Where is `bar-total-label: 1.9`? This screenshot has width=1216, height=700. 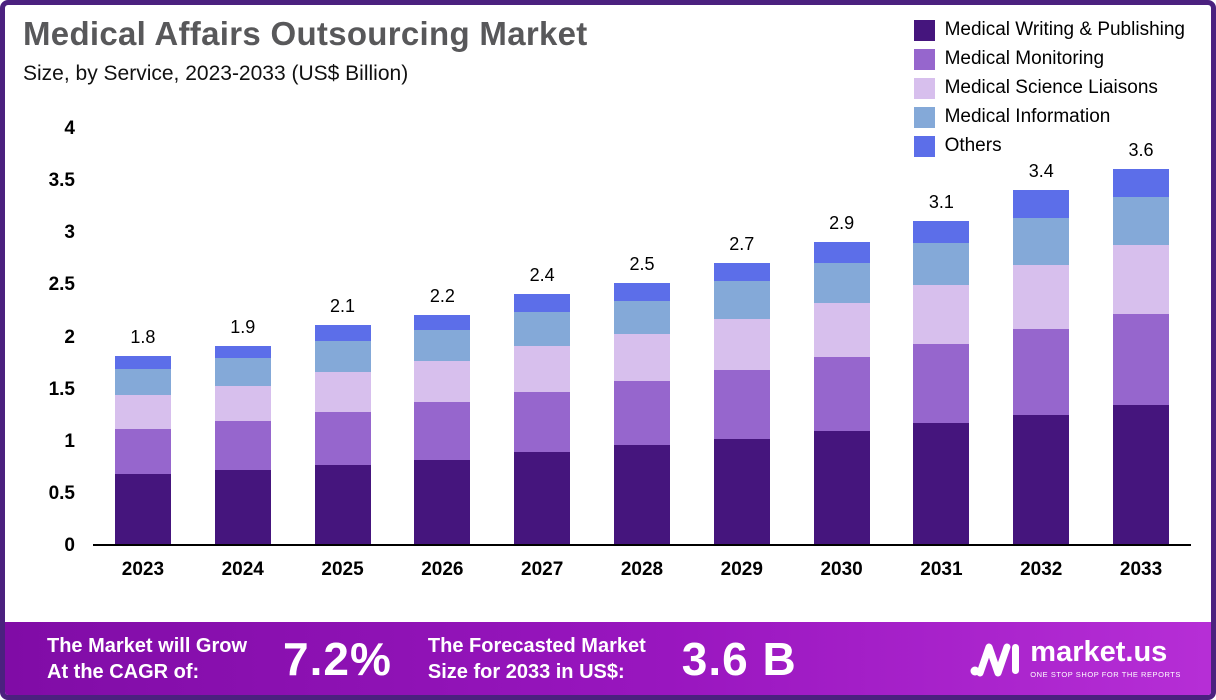 bar-total-label: 1.9 is located at coordinates (243, 326).